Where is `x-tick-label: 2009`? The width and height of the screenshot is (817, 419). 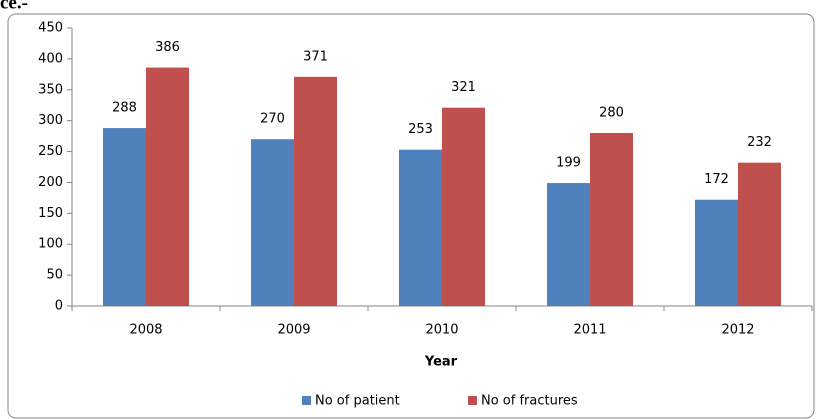
x-tick-label: 2009 is located at coordinates (293, 330).